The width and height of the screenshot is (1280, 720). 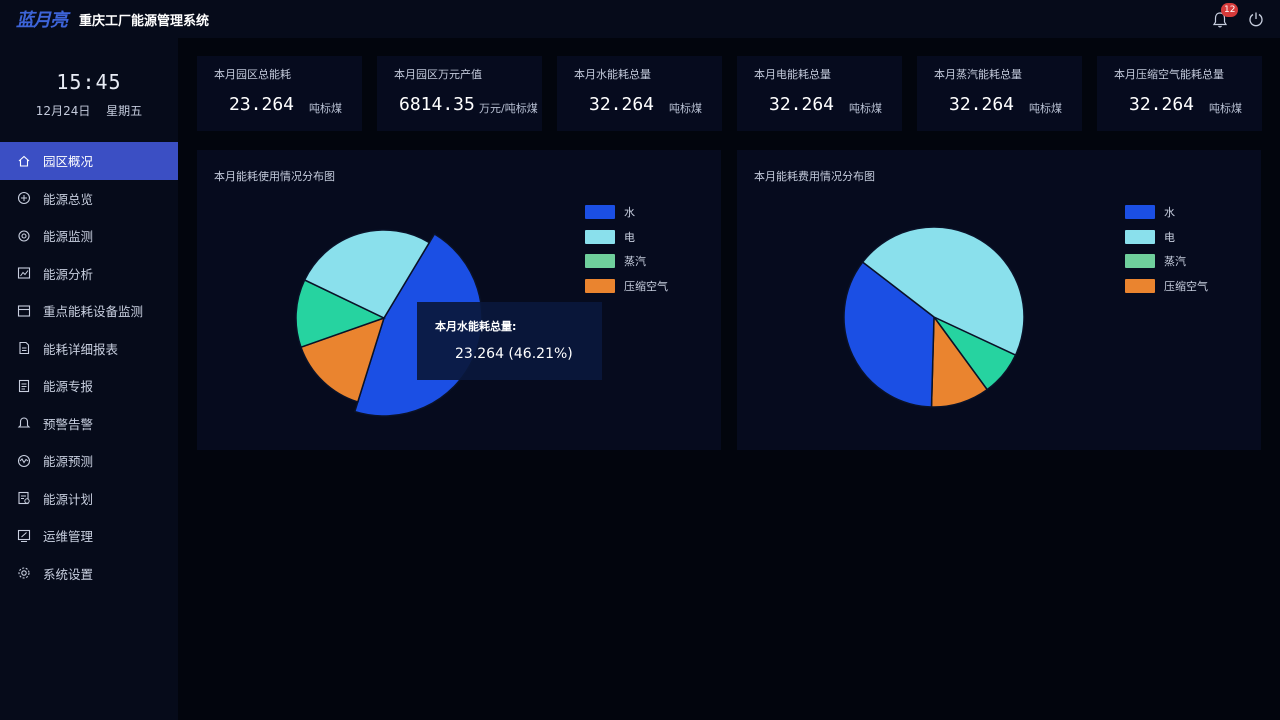 I want to click on kpi-card: 本月园区万元产值 6814.35 万元/吨标煤, so click(x=459, y=93).